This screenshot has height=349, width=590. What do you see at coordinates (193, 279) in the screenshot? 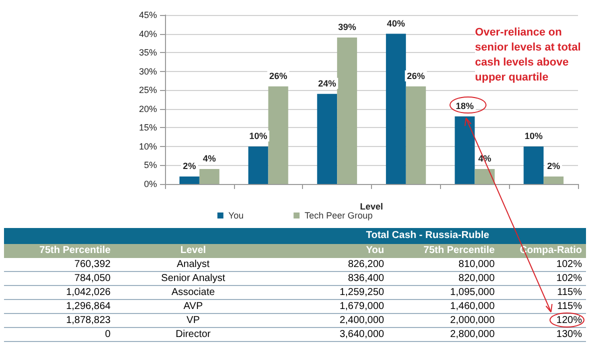
I see `text: Senior Analyst` at bounding box center [193, 279].